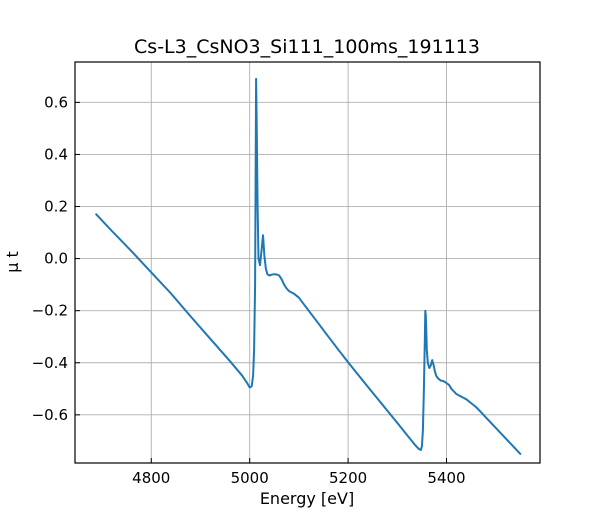 The image size is (600, 520). Describe the element at coordinates (250, 478) in the screenshot. I see `x-tick-label: 5000` at that location.